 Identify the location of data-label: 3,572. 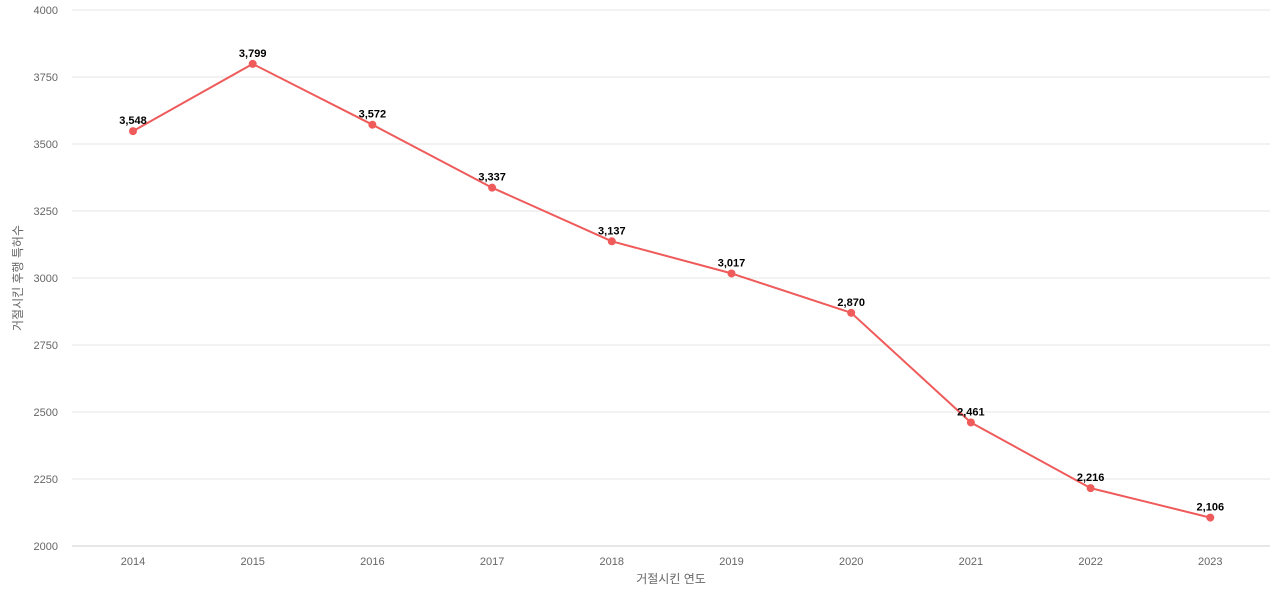
(373, 115).